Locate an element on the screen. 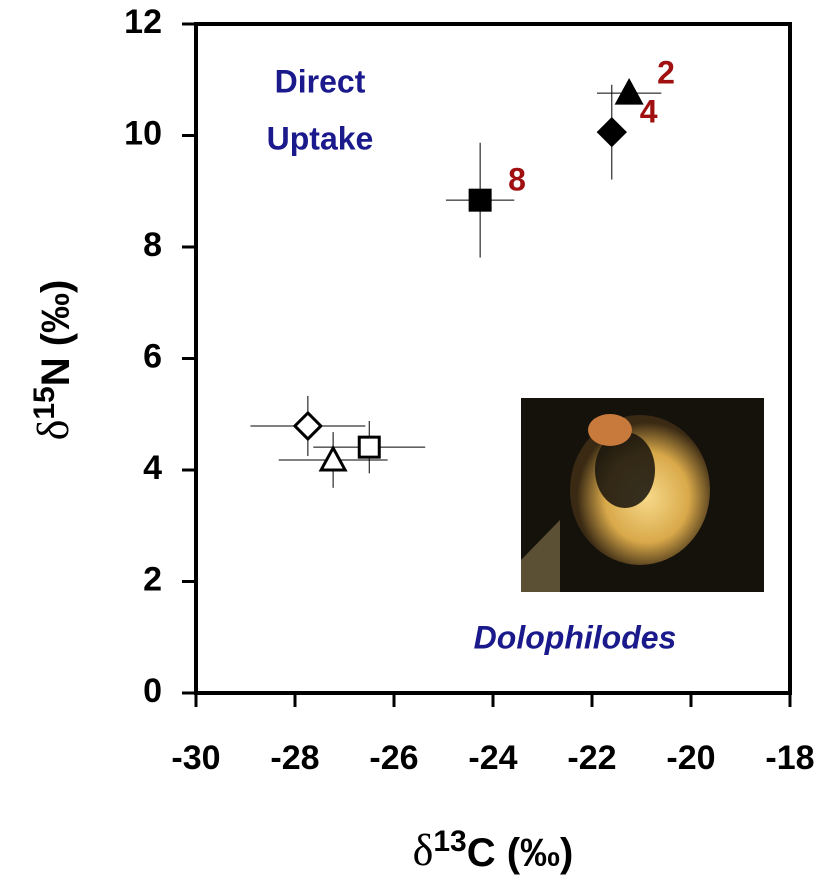  y-tick-label: 4 is located at coordinates (152, 468).